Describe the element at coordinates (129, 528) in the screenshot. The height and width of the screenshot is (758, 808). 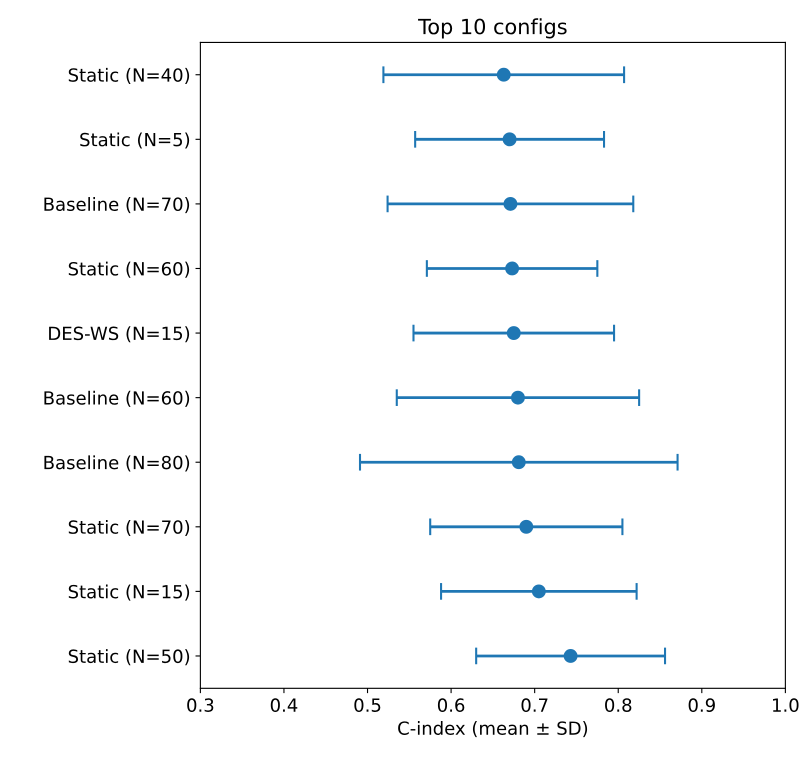
I see `y-tick-label: Static (N=70)` at that location.